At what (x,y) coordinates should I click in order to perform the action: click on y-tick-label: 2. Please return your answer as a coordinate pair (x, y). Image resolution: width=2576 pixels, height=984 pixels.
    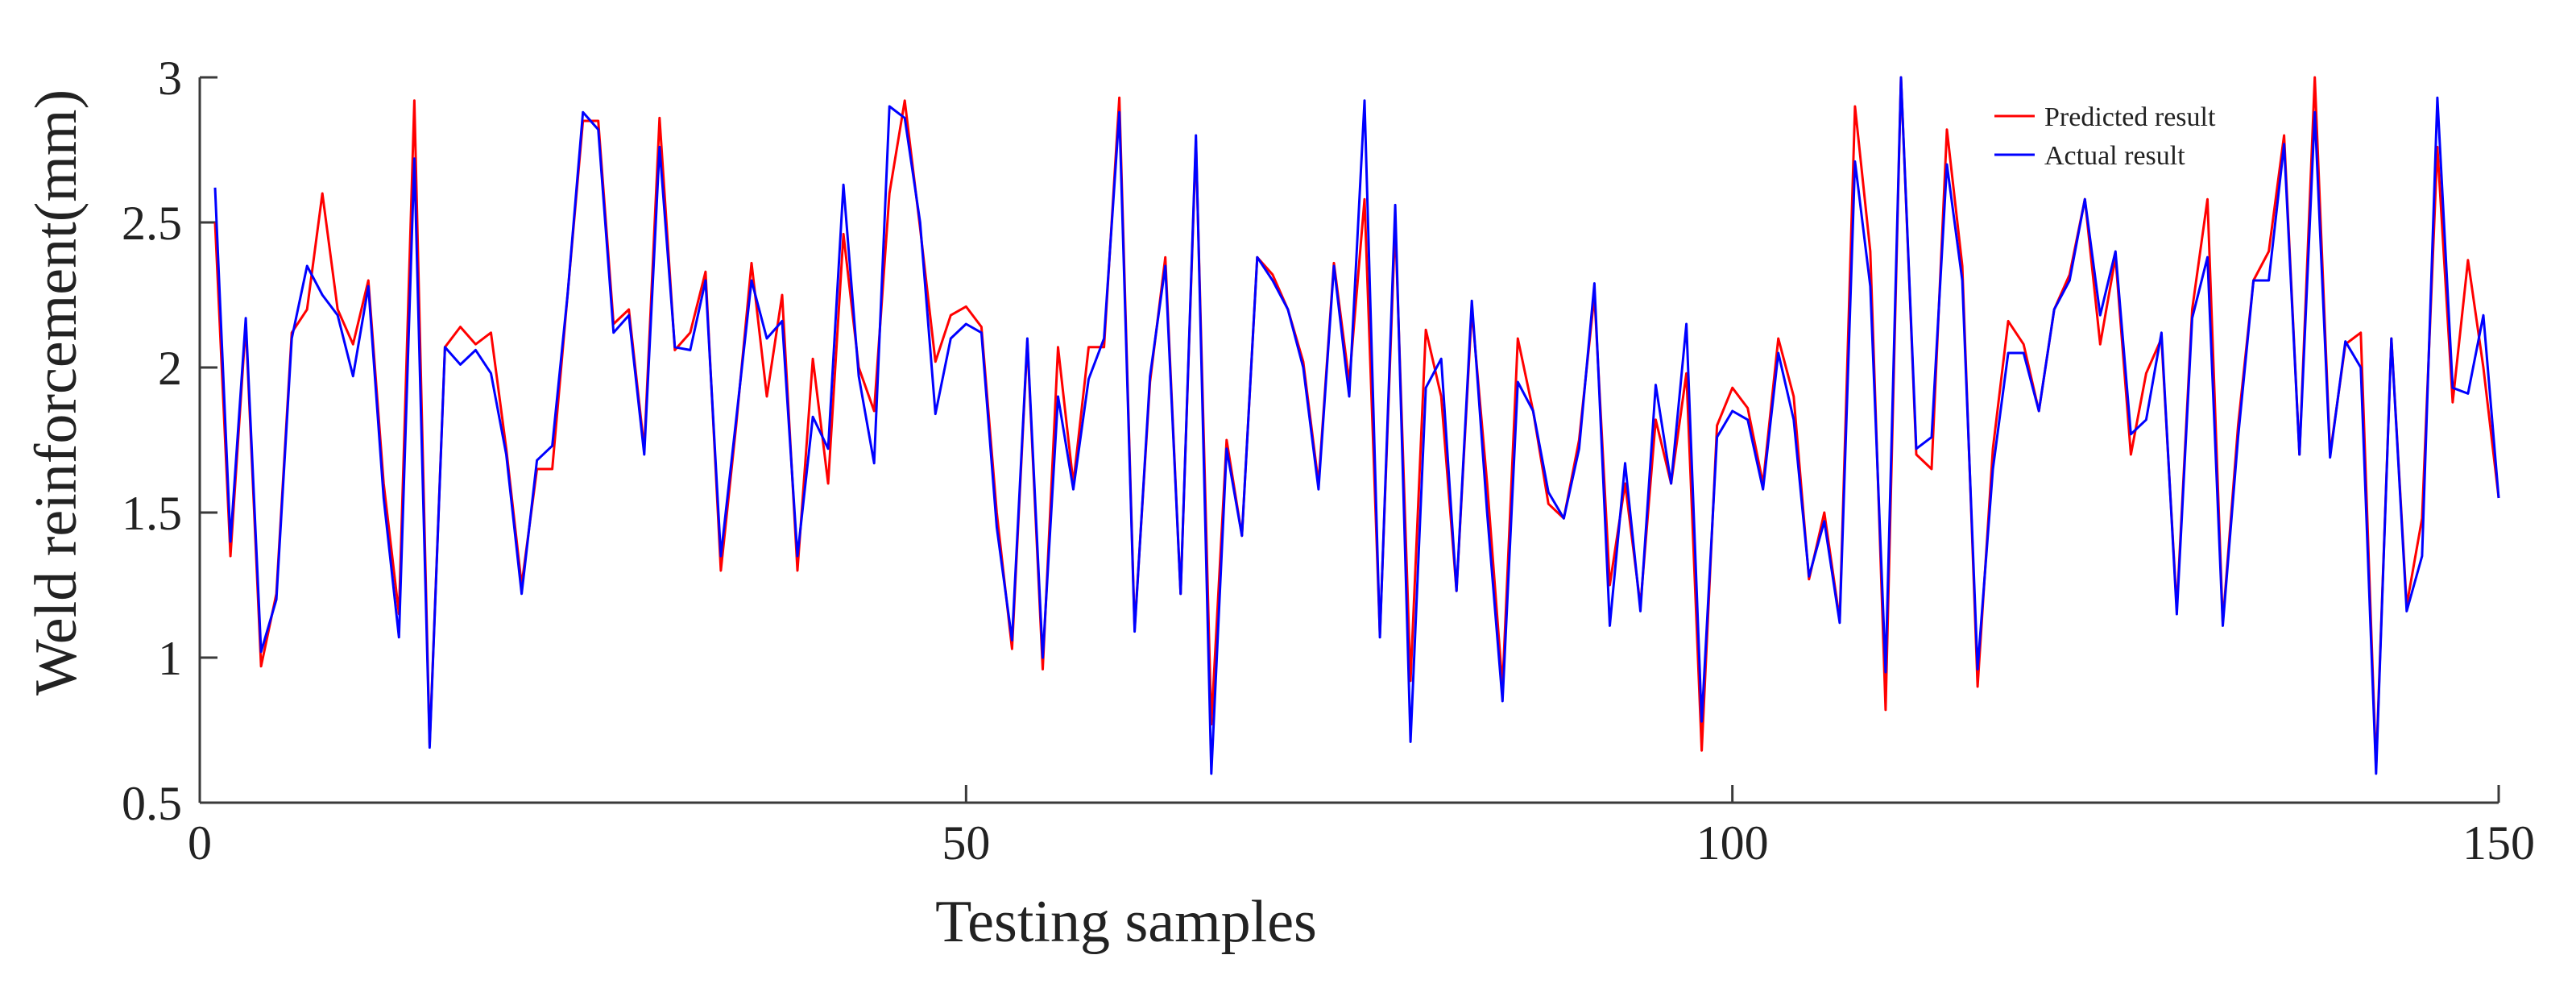
    Looking at the image, I should click on (170, 369).